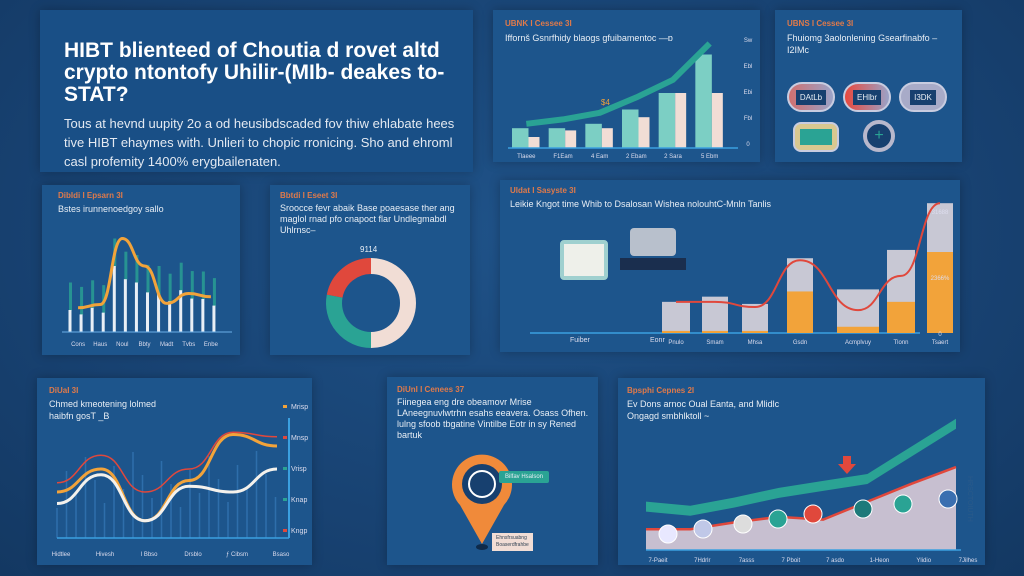 The height and width of the screenshot is (576, 1024). What do you see at coordinates (702, 561) in the screenshot?
I see `x-tick-label: 7Hdrlr` at bounding box center [702, 561].